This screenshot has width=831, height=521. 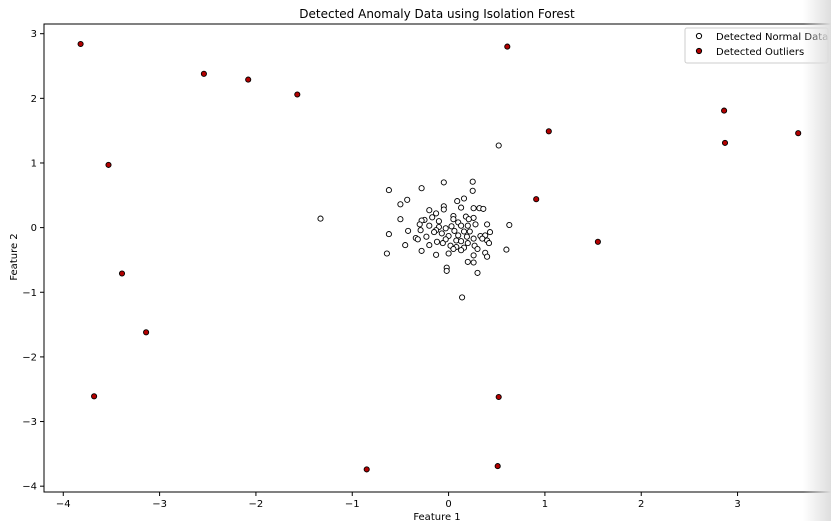 I want to click on x-axis-ticks: −4 −3 −2 −1 0 1 2 3, so click(x=398, y=501).